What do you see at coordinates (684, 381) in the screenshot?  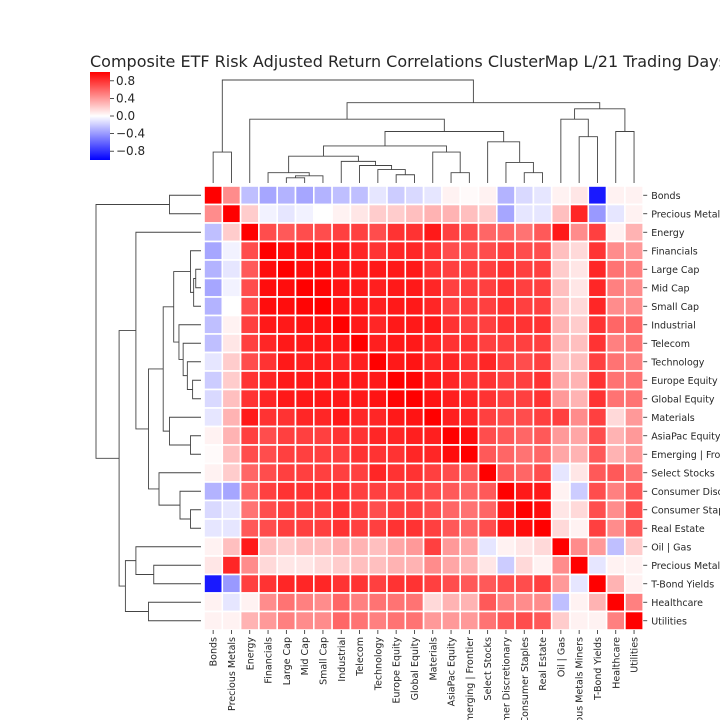 I see `row-label-europe-equity: Europe Equity` at bounding box center [684, 381].